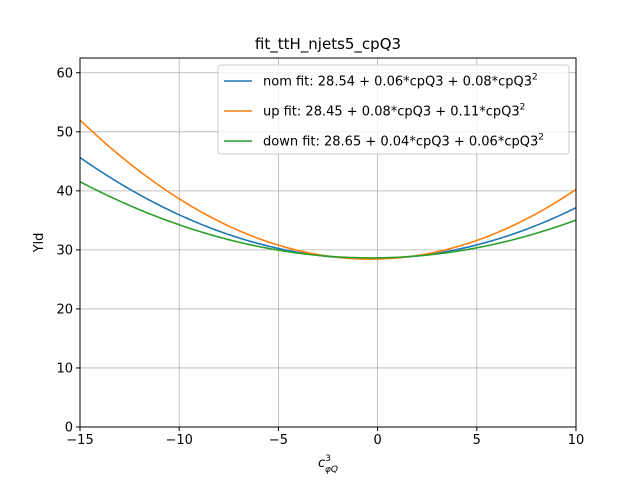 Image resolution: width=640 pixels, height=480 pixels. I want to click on x-tick-label: 5, so click(477, 440).